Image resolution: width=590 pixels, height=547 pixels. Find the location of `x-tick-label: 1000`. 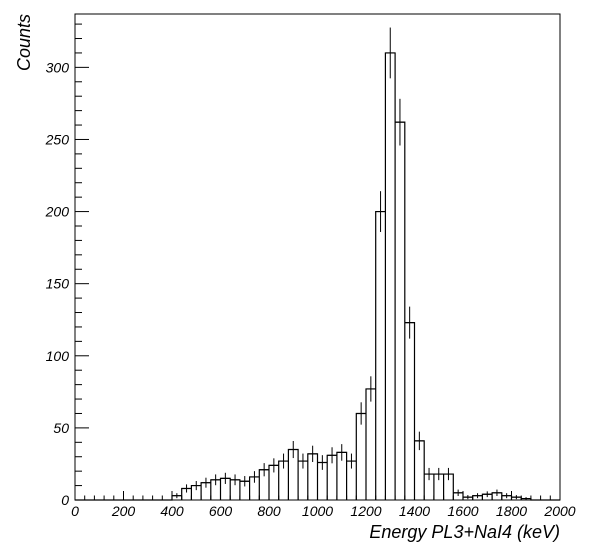

x-tick-label: 1000 is located at coordinates (317, 511).